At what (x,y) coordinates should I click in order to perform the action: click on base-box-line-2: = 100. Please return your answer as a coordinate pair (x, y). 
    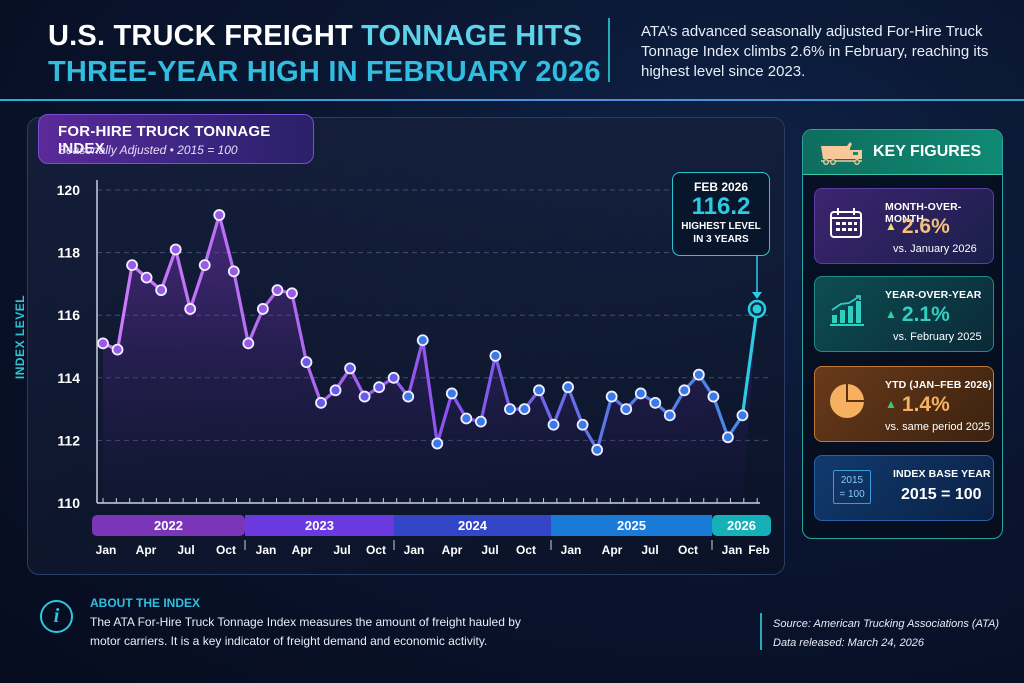
    Looking at the image, I should click on (852, 494).